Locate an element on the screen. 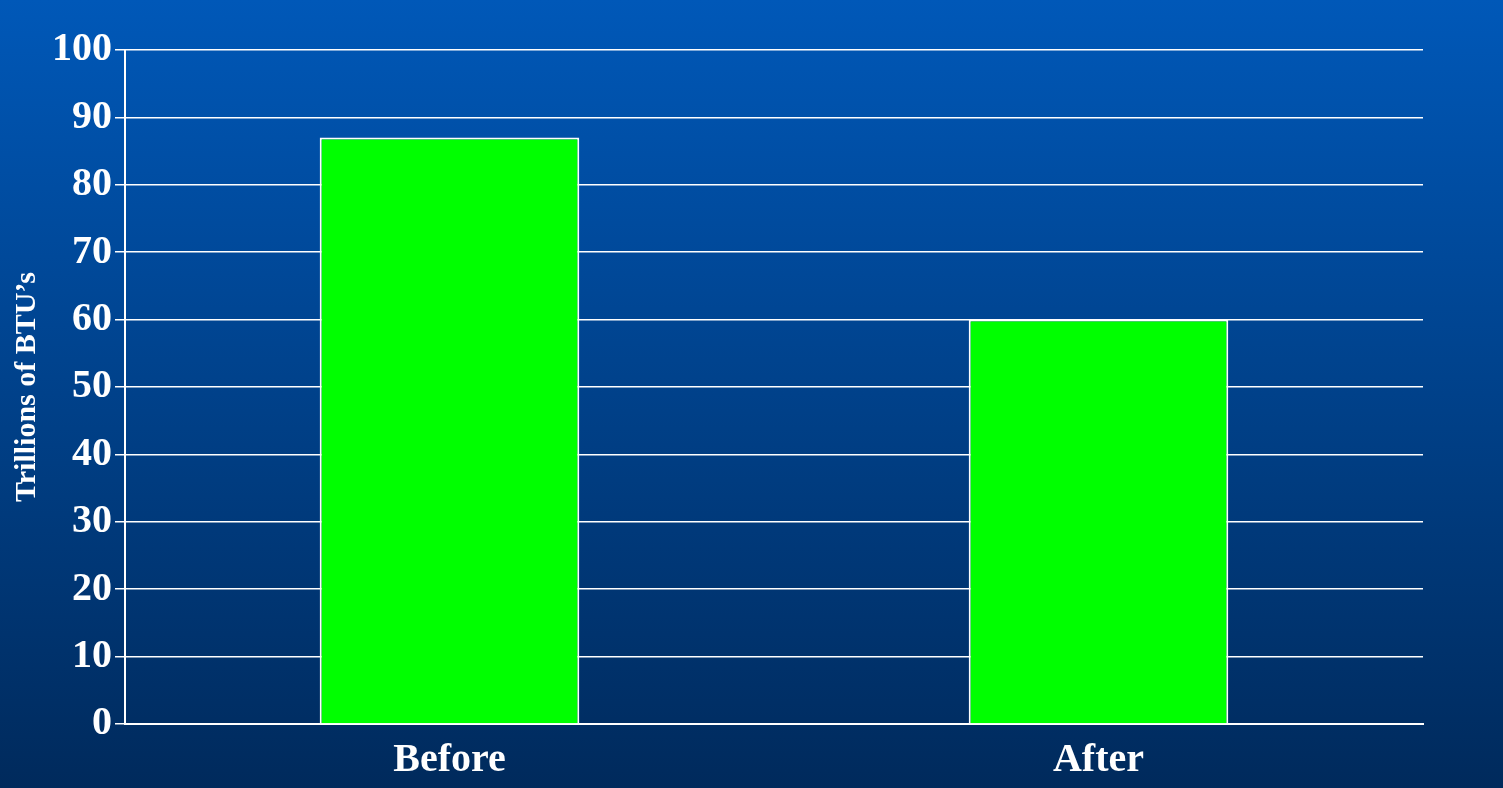  y-tick-label: 40 is located at coordinates (92, 451).